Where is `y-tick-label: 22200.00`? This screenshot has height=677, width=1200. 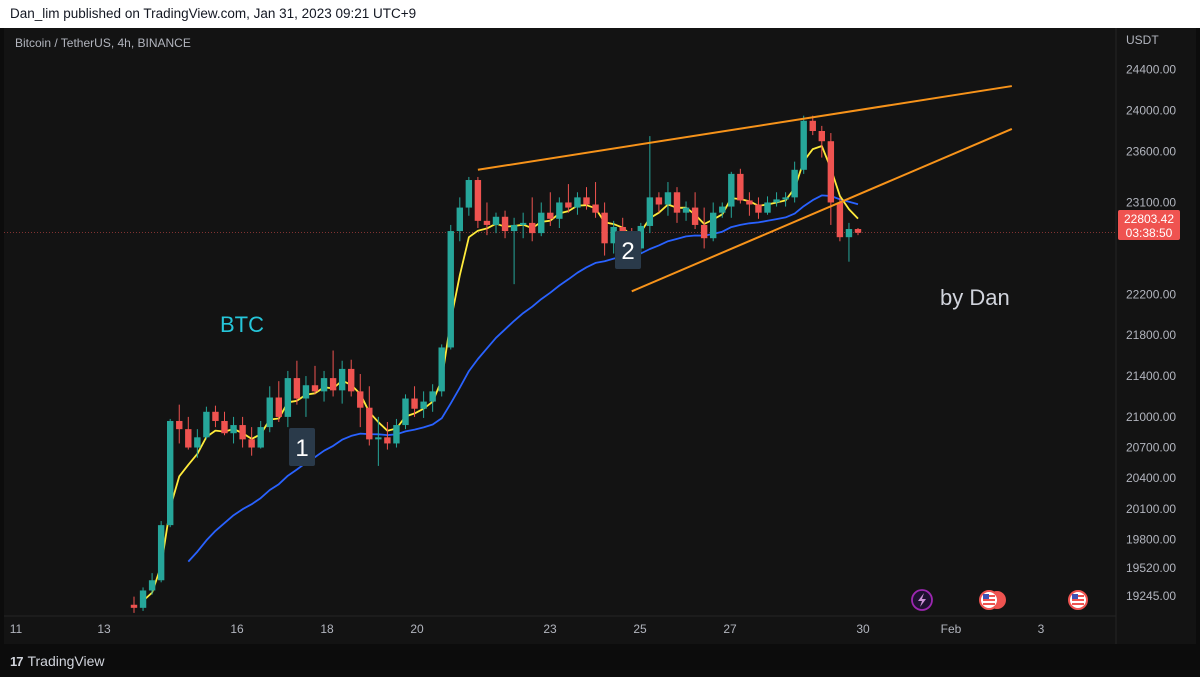
y-tick-label: 22200.00 is located at coordinates (1151, 294).